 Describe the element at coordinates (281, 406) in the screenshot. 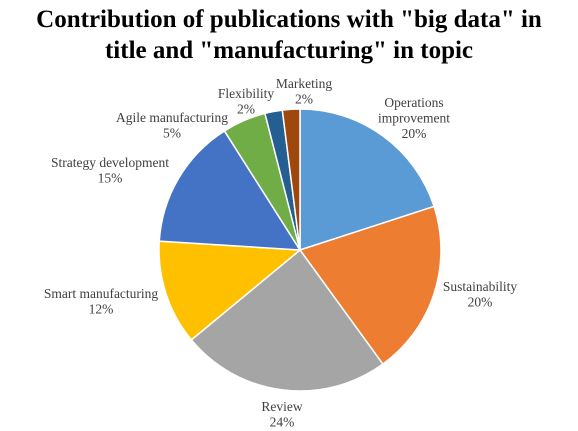

I see `slice-category-label: Review` at that location.